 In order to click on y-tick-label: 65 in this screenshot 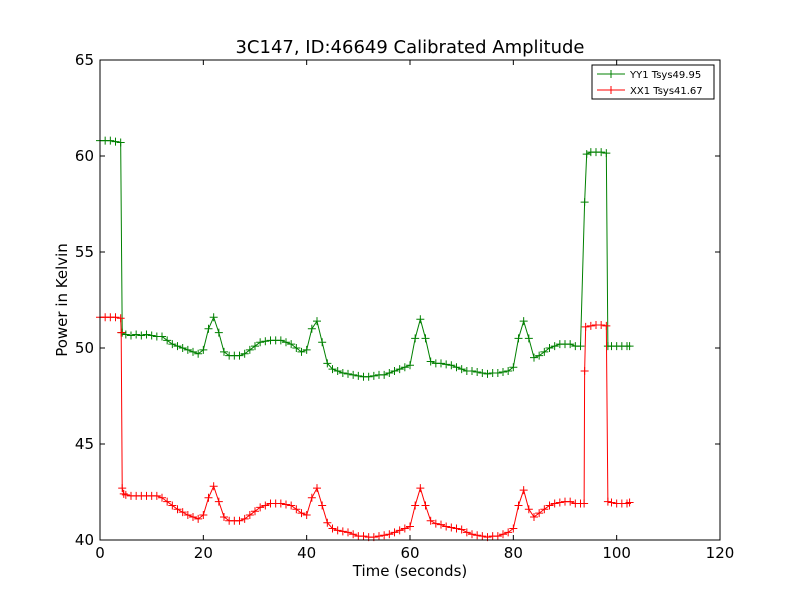, I will do `click(84, 60)`.